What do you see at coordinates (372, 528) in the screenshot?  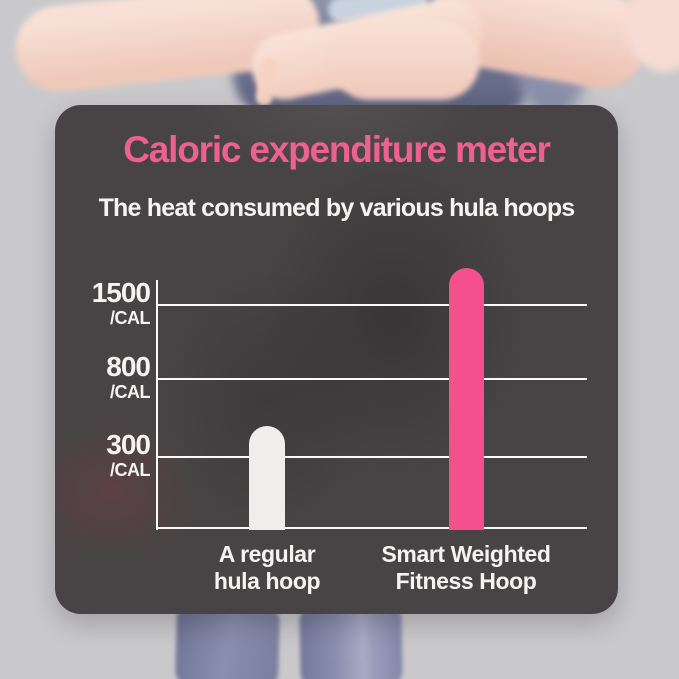 I see `x-axis-line` at bounding box center [372, 528].